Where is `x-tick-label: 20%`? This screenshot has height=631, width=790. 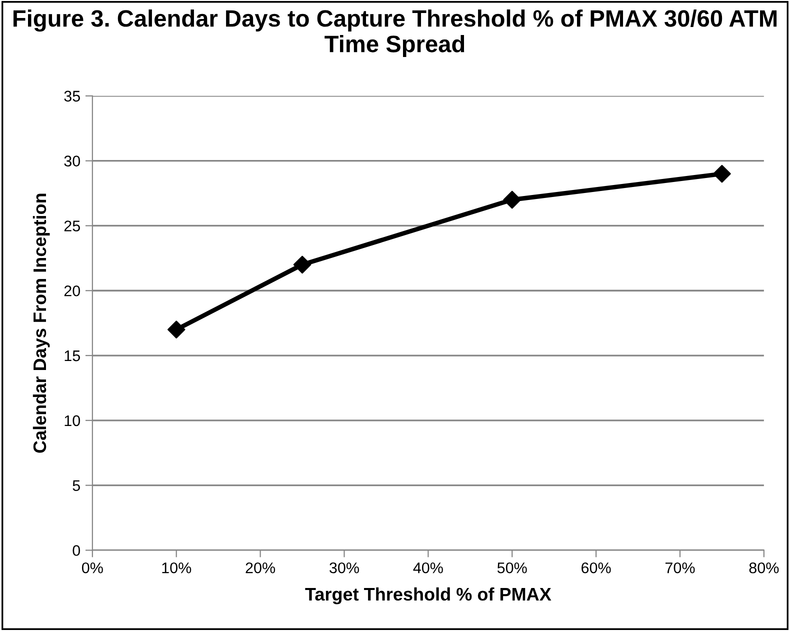 x-tick-label: 20% is located at coordinates (261, 568).